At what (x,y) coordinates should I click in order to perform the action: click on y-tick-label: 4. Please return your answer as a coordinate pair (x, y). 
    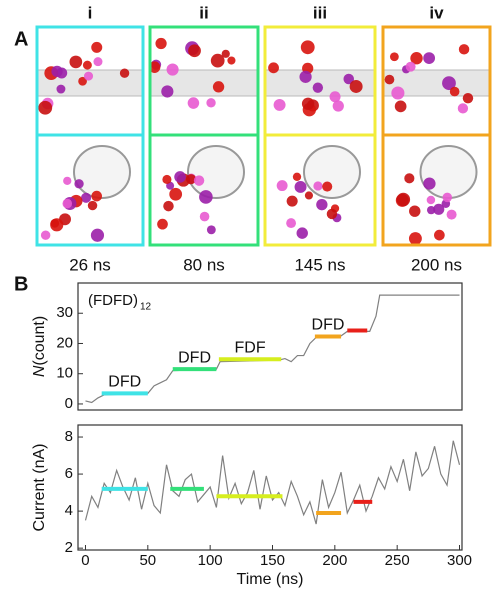
    Looking at the image, I should click on (69, 510).